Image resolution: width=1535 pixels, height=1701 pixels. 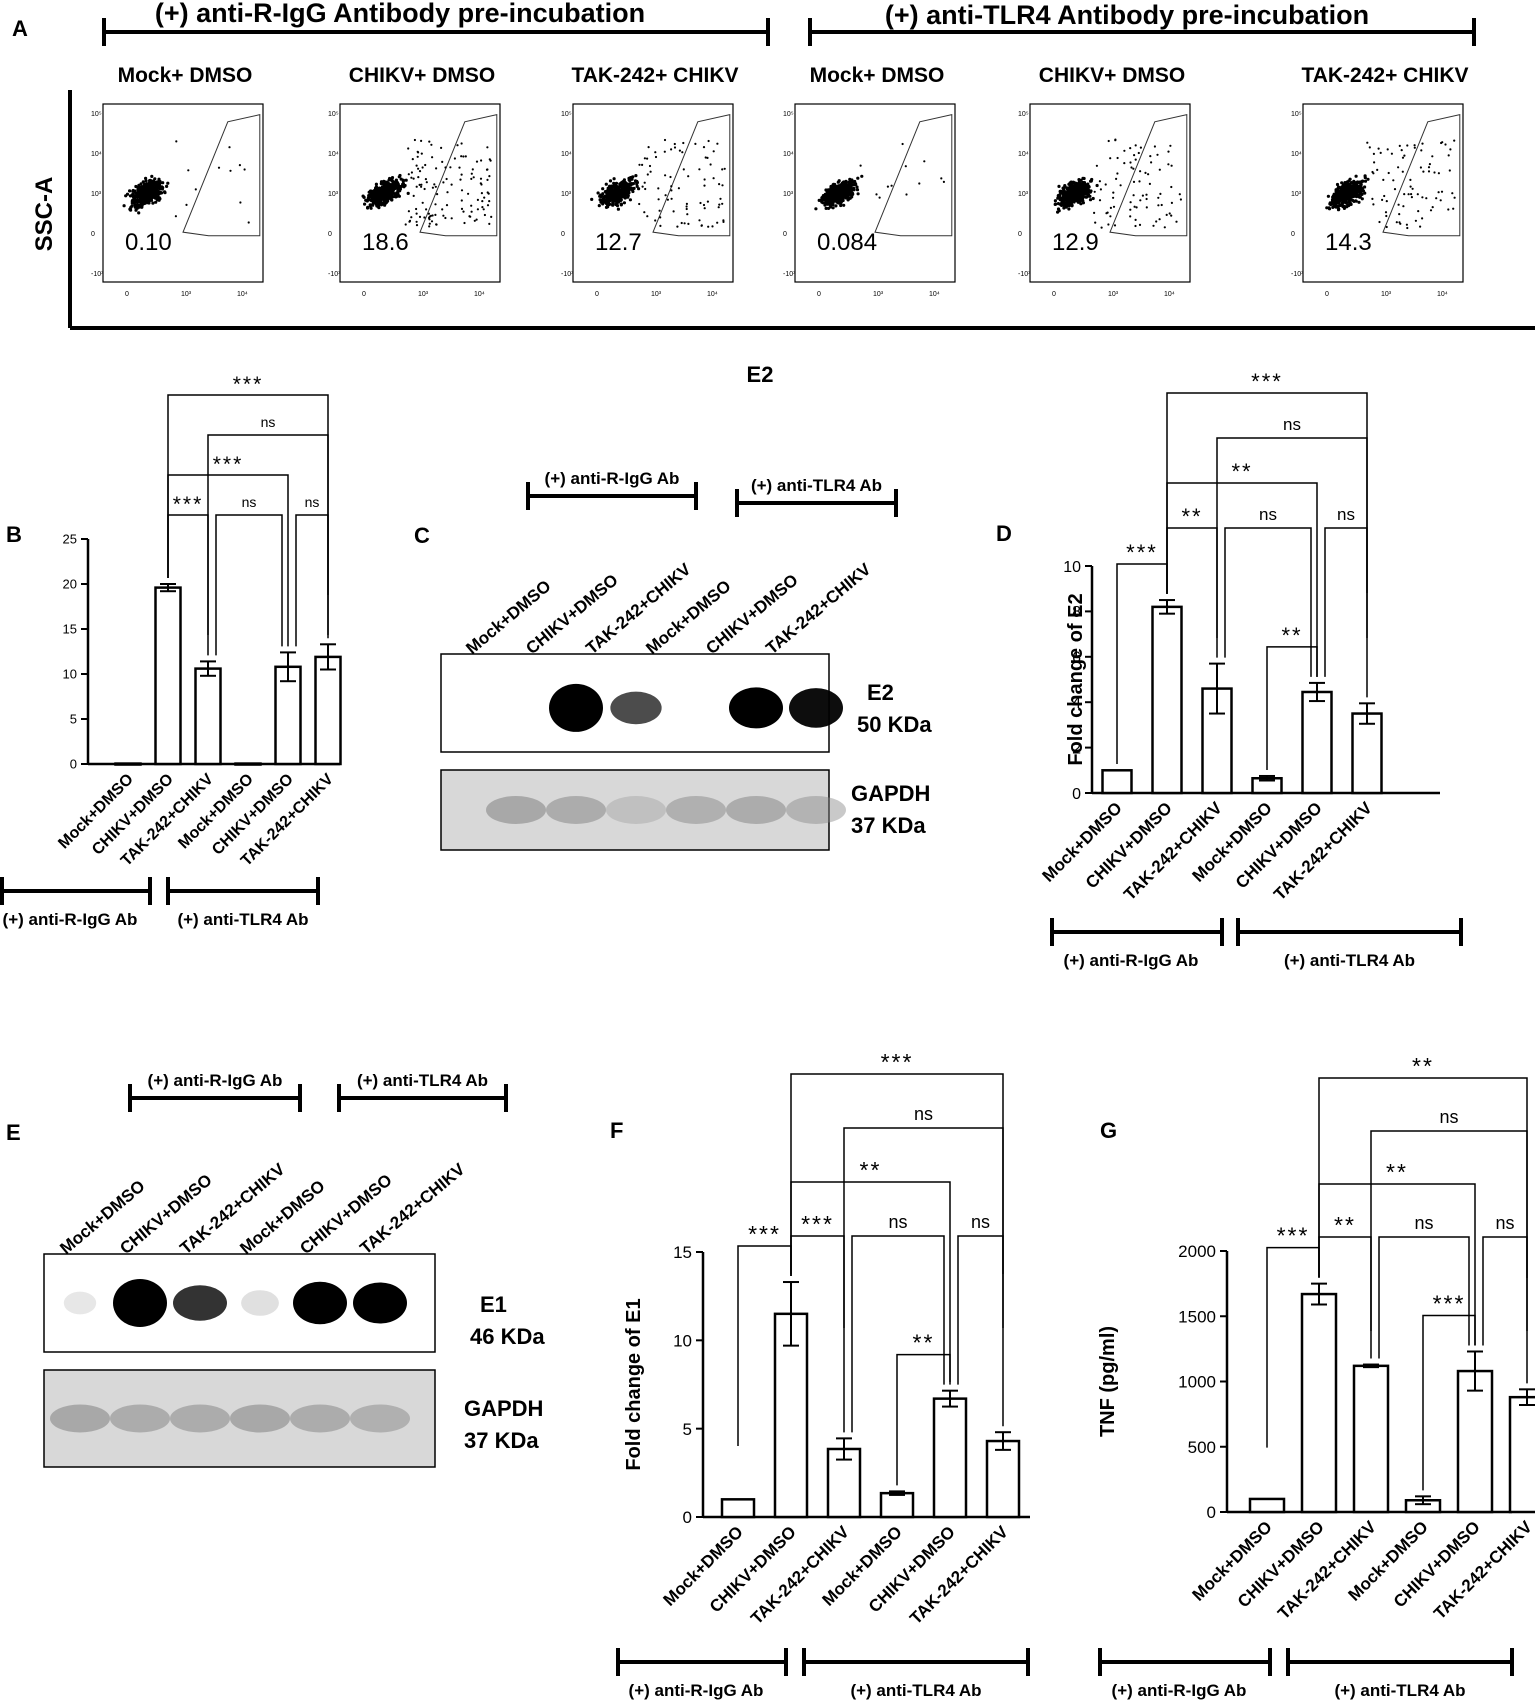 I want to click on facs-gate, so click(x=691, y=175).